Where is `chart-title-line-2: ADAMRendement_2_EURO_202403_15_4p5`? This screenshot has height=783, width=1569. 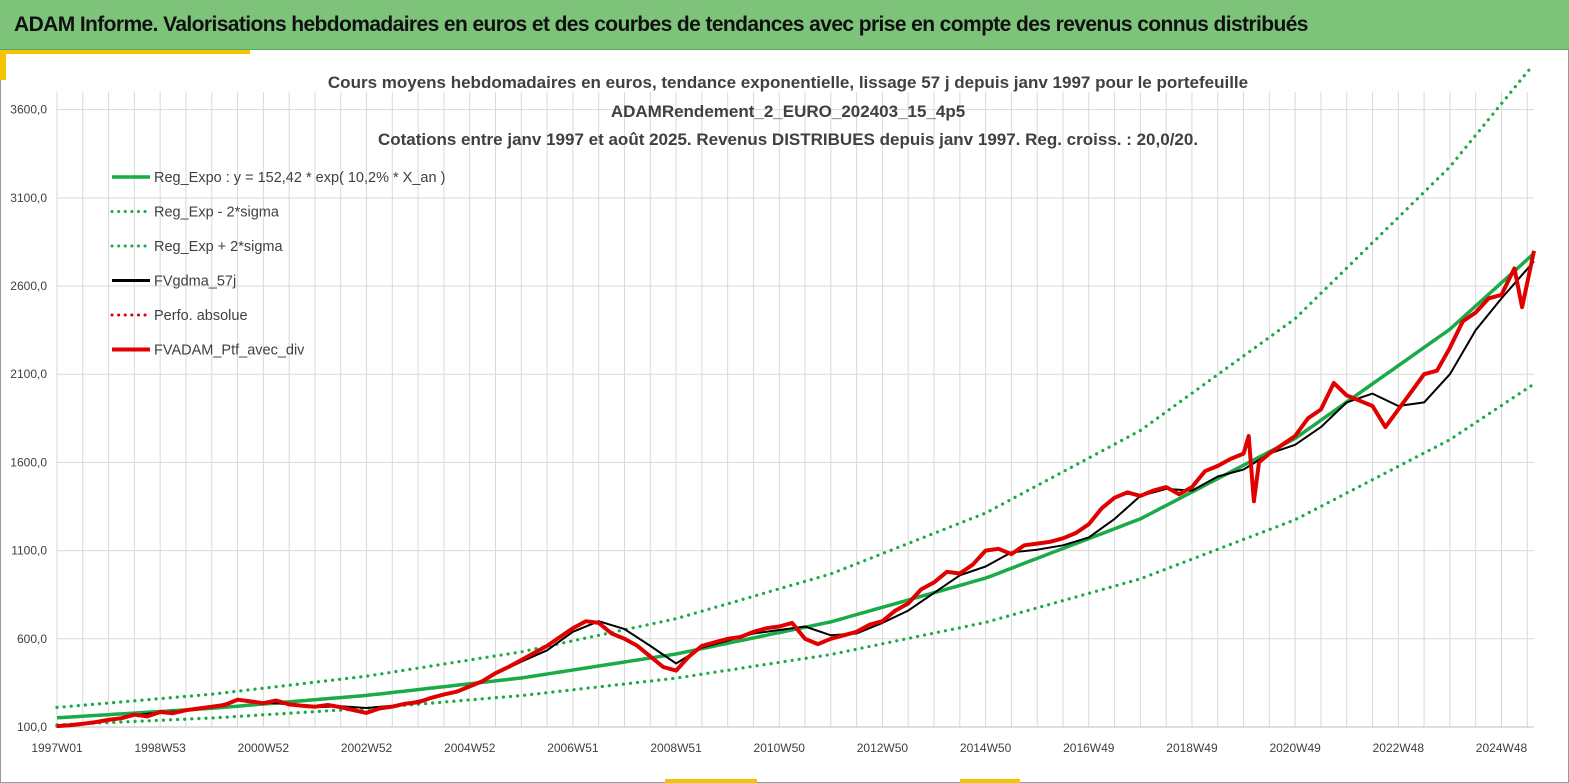 chart-title-line-2: ADAMRendement_2_EURO_202403_15_4p5 is located at coordinates (788, 111).